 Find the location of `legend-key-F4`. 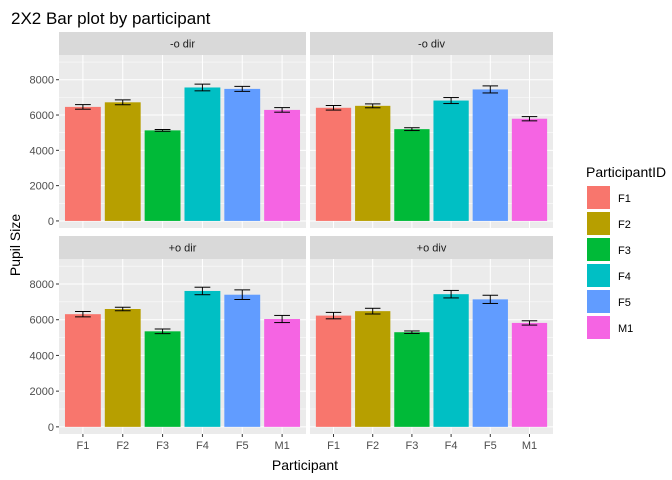

legend-key-F4 is located at coordinates (598, 275).